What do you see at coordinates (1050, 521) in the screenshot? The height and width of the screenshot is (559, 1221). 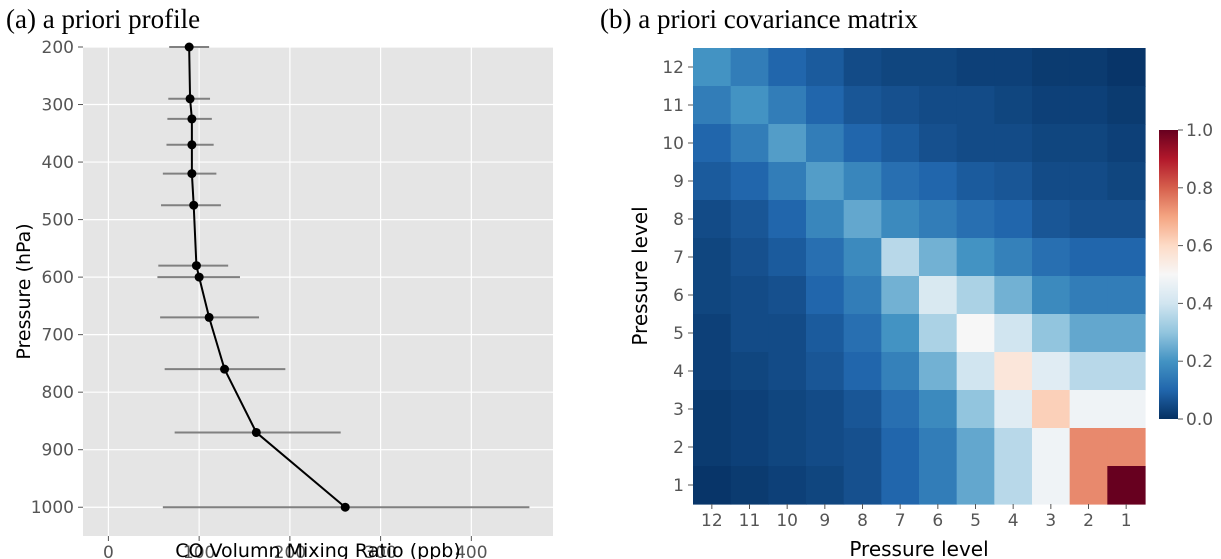 I see `x-tick-label: 3` at bounding box center [1050, 521].